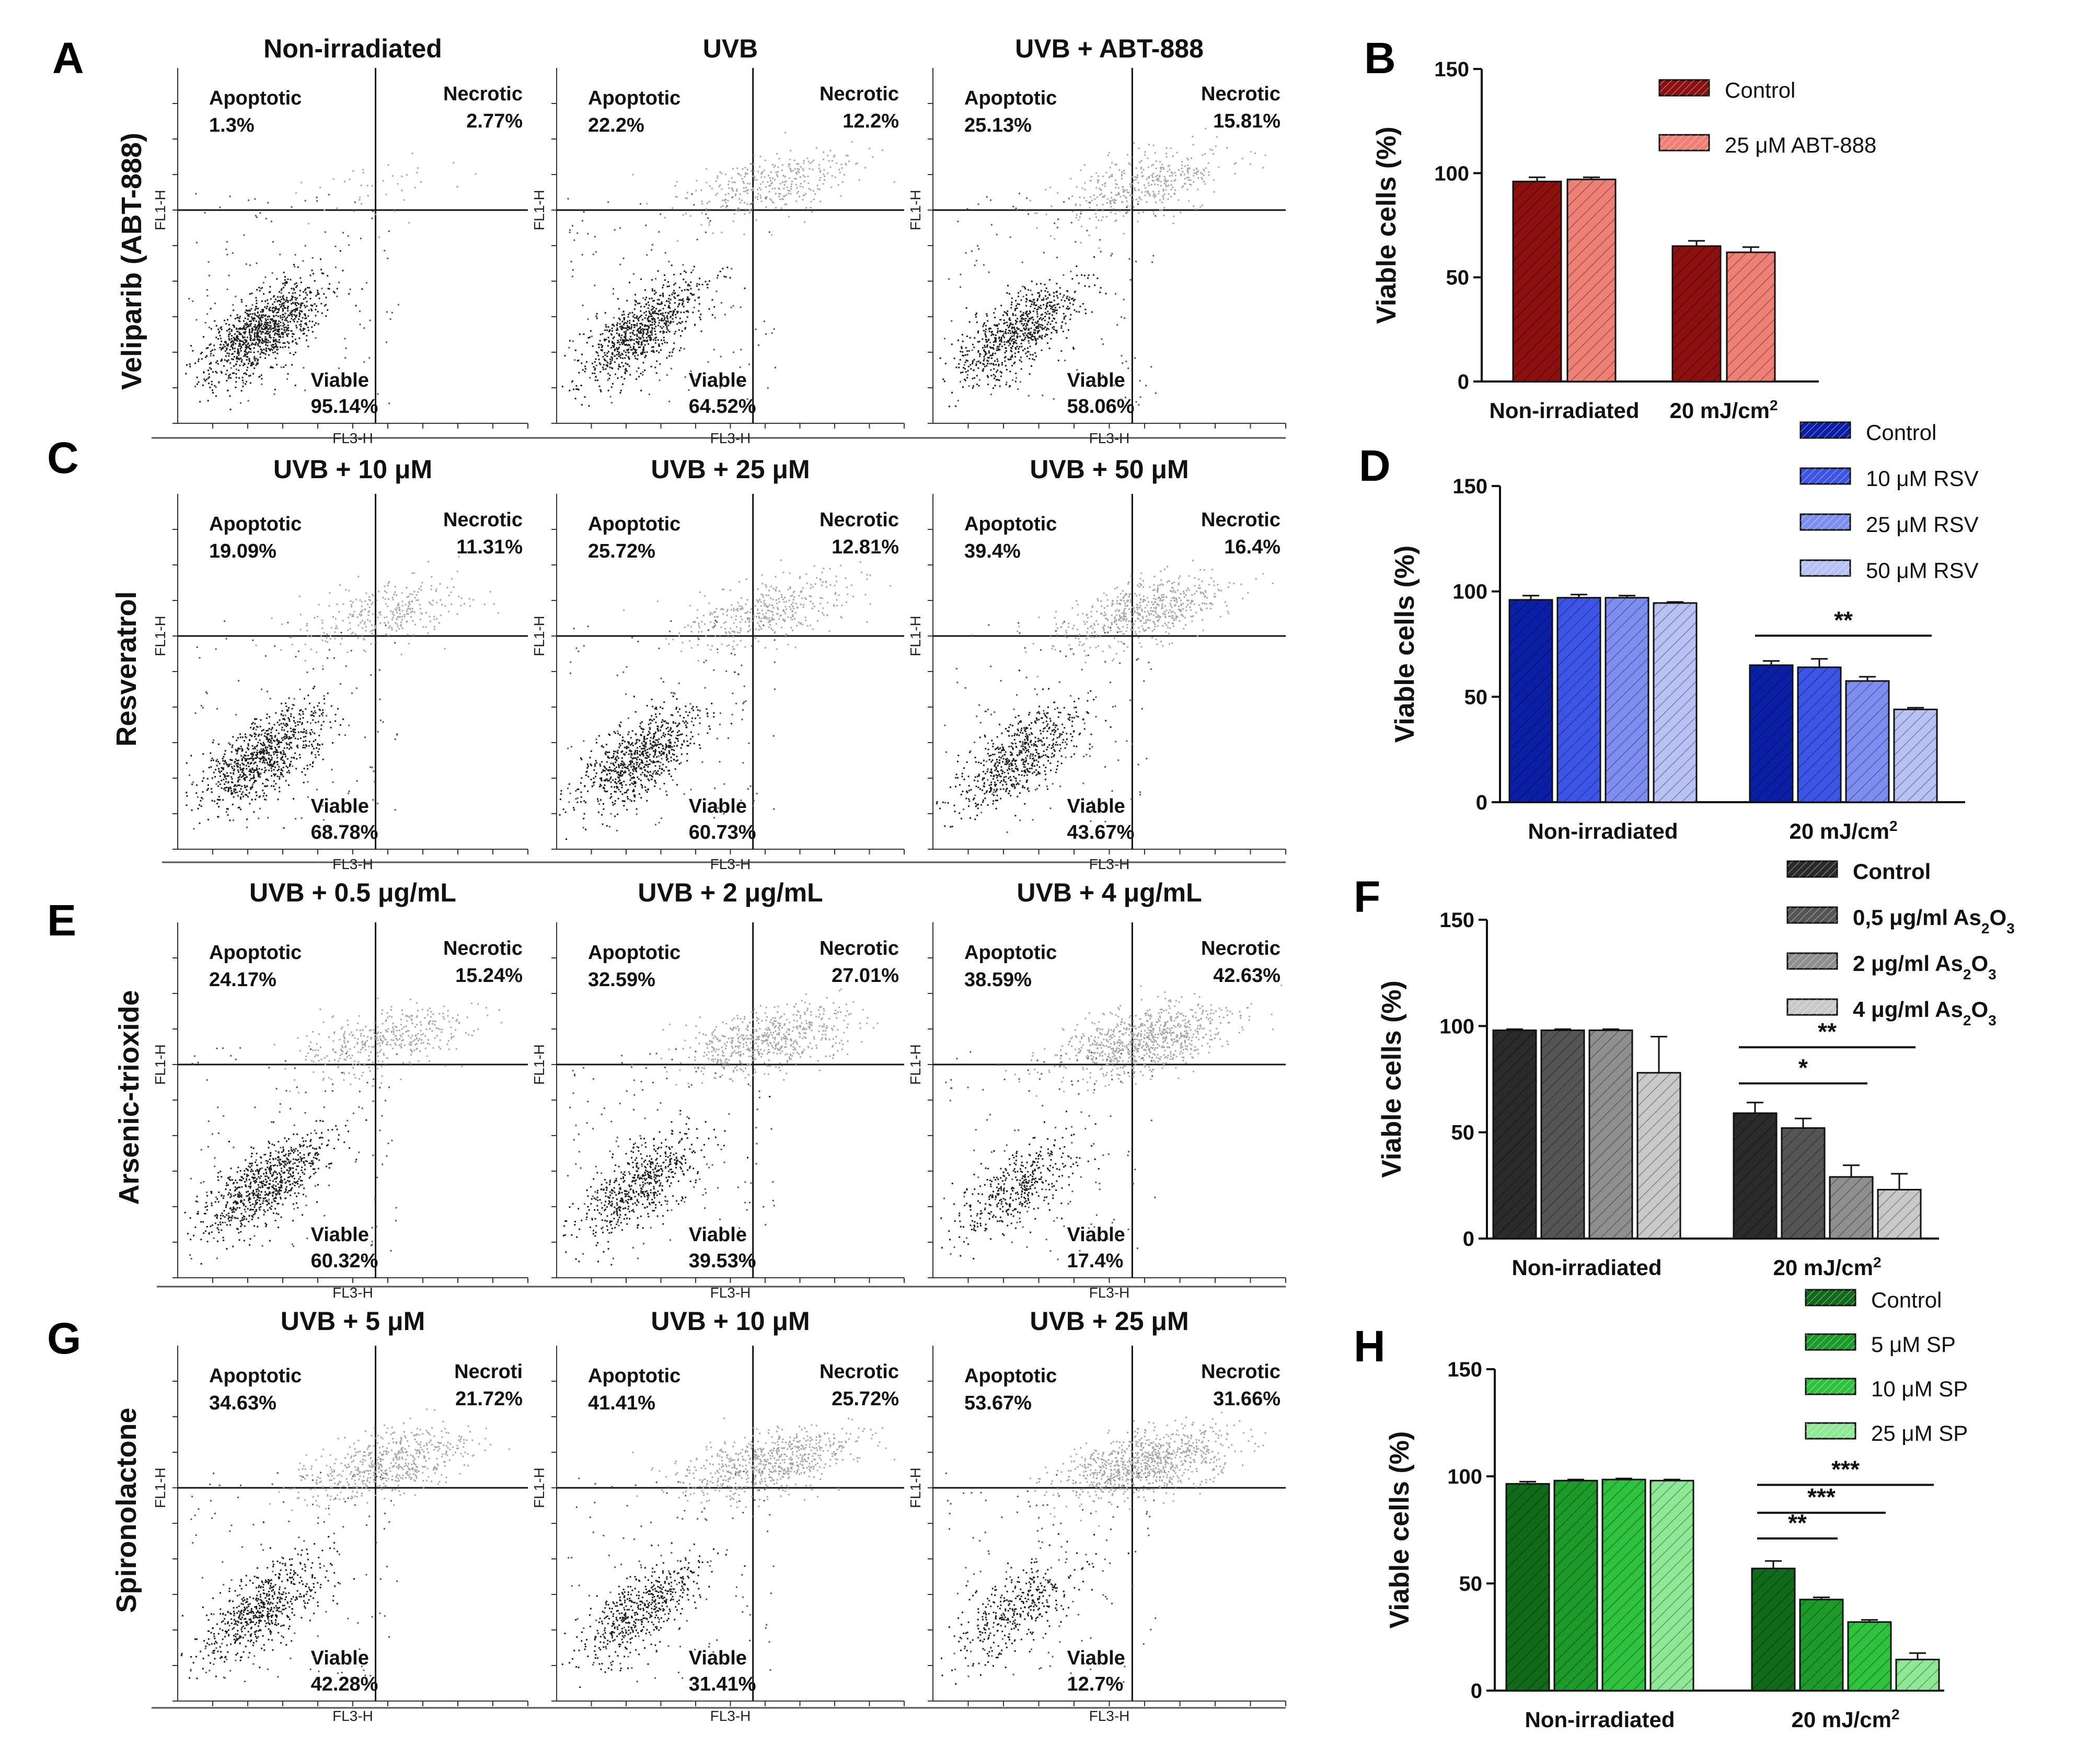 This screenshot has width=2100, height=1758. I want to click on bar-y-tick-label: 150, so click(1456, 920).